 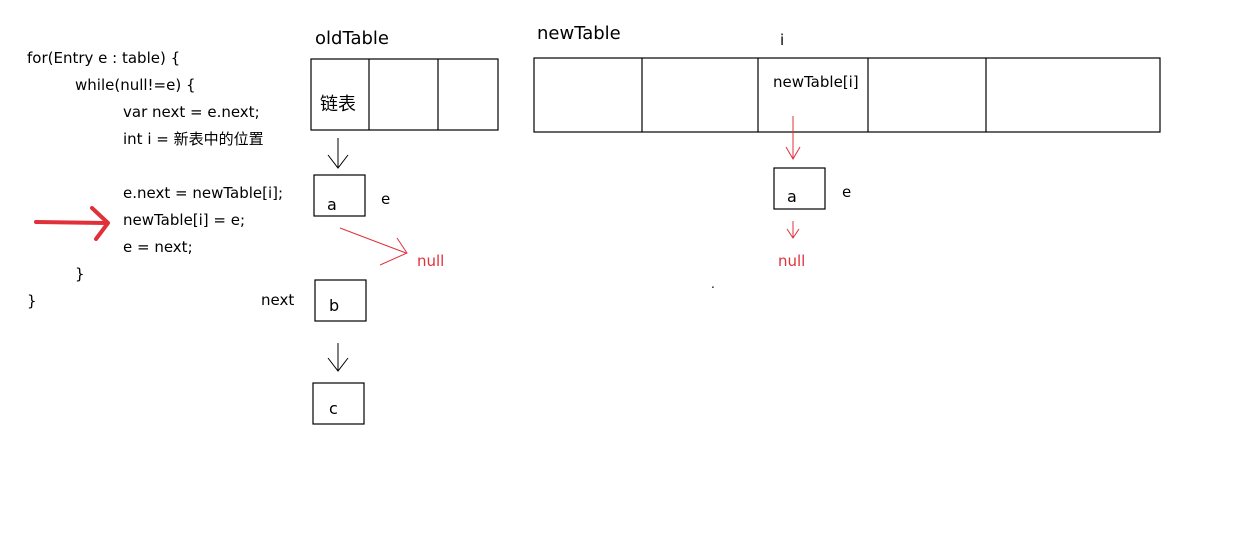 What do you see at coordinates (135, 85) in the screenshot?
I see `code-line-2: while(null!=e) {` at bounding box center [135, 85].